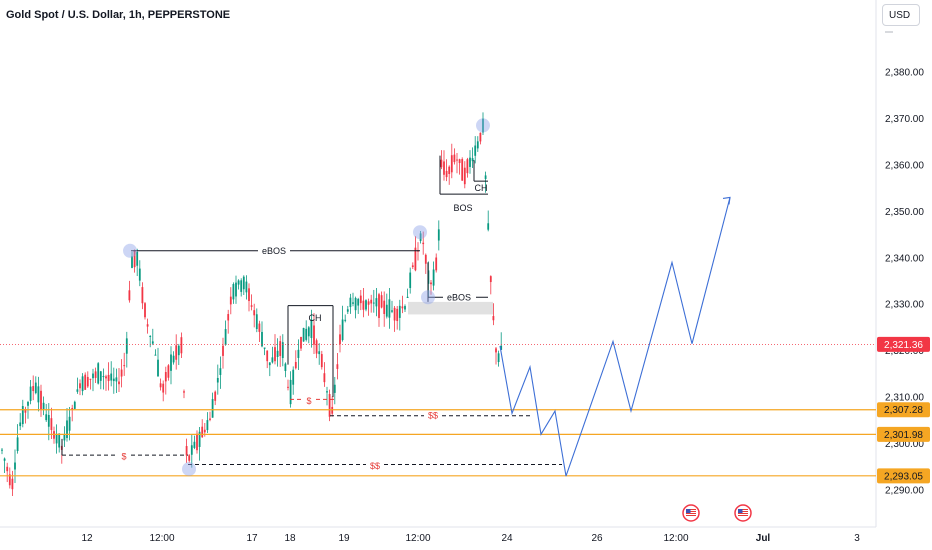 The height and width of the screenshot is (550, 932). I want to click on swing-point-marker, so click(130, 250).